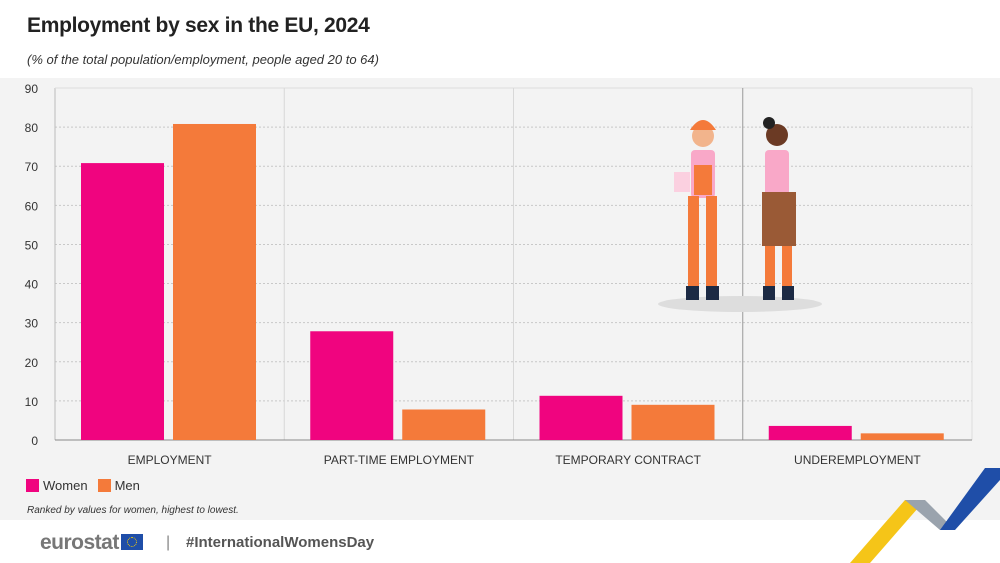  What do you see at coordinates (32, 128) in the screenshot?
I see `y-tick-label: 80` at bounding box center [32, 128].